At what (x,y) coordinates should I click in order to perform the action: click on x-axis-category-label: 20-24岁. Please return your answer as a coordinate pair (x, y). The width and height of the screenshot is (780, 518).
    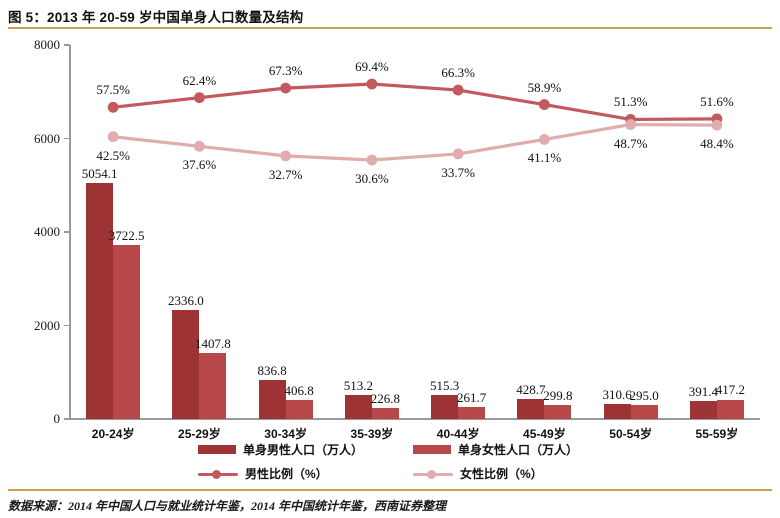
    Looking at the image, I should click on (113, 434).